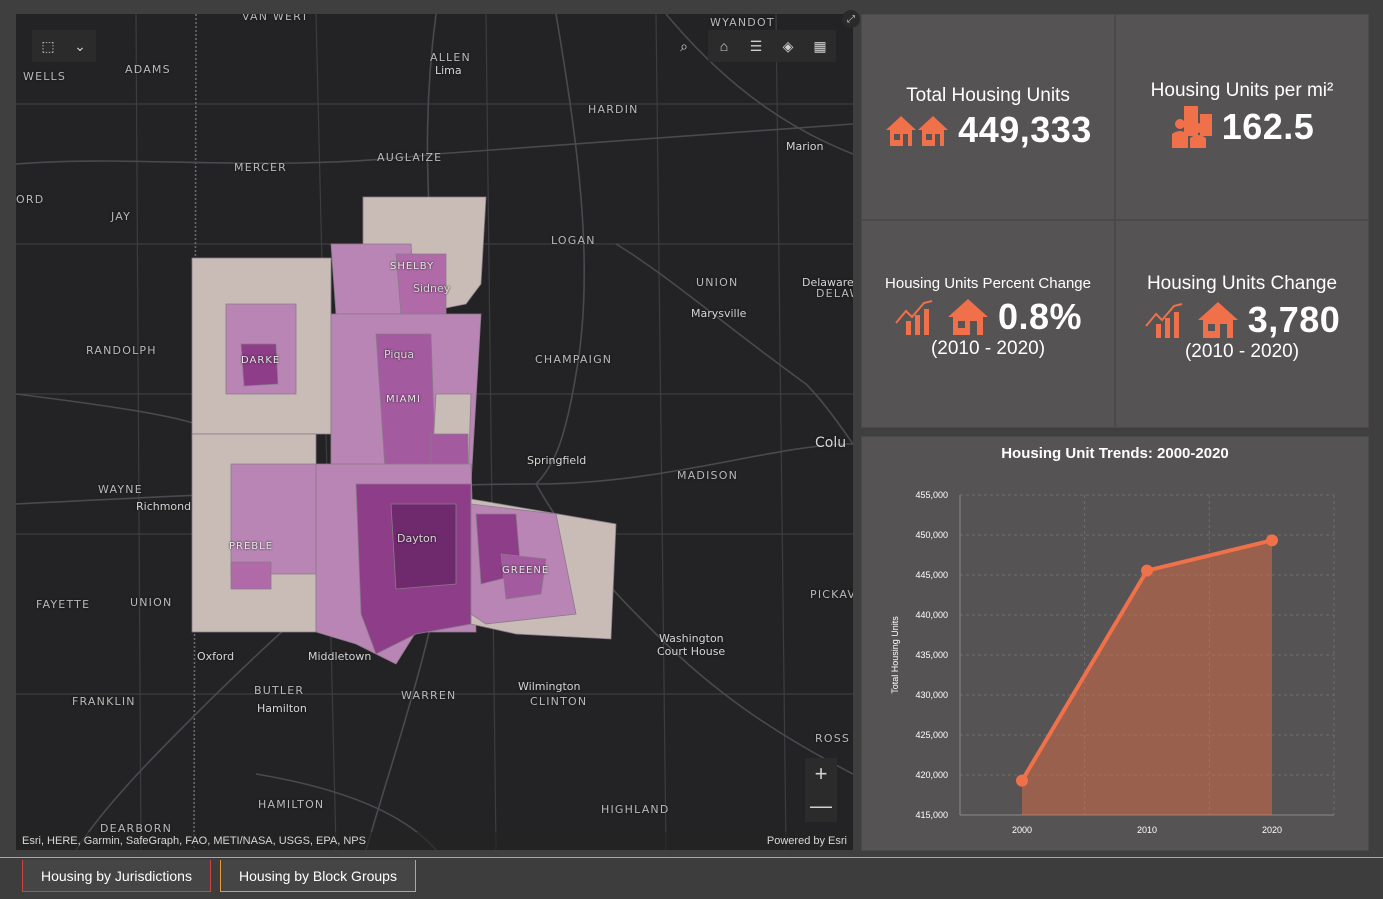  Describe the element at coordinates (164, 506) in the screenshot. I see `map-label-richmond: Richmond` at that location.